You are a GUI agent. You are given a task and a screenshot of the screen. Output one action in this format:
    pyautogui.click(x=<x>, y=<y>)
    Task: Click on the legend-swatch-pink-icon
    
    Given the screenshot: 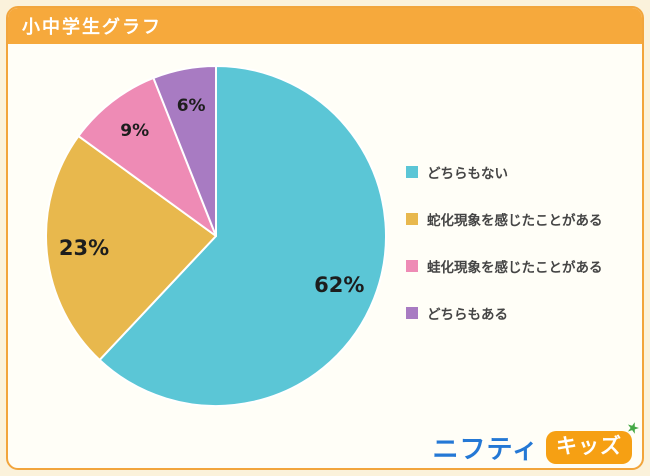 What is the action you would take?
    pyautogui.click(x=412, y=266)
    